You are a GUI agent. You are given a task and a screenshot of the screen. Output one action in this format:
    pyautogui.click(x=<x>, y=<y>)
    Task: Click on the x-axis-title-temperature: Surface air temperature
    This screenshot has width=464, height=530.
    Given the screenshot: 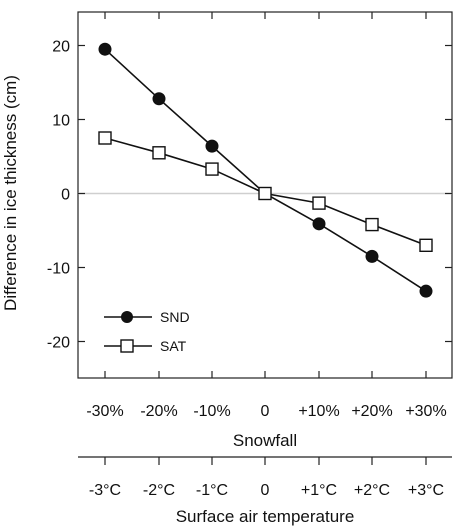 What is the action you would take?
    pyautogui.click(x=265, y=516)
    